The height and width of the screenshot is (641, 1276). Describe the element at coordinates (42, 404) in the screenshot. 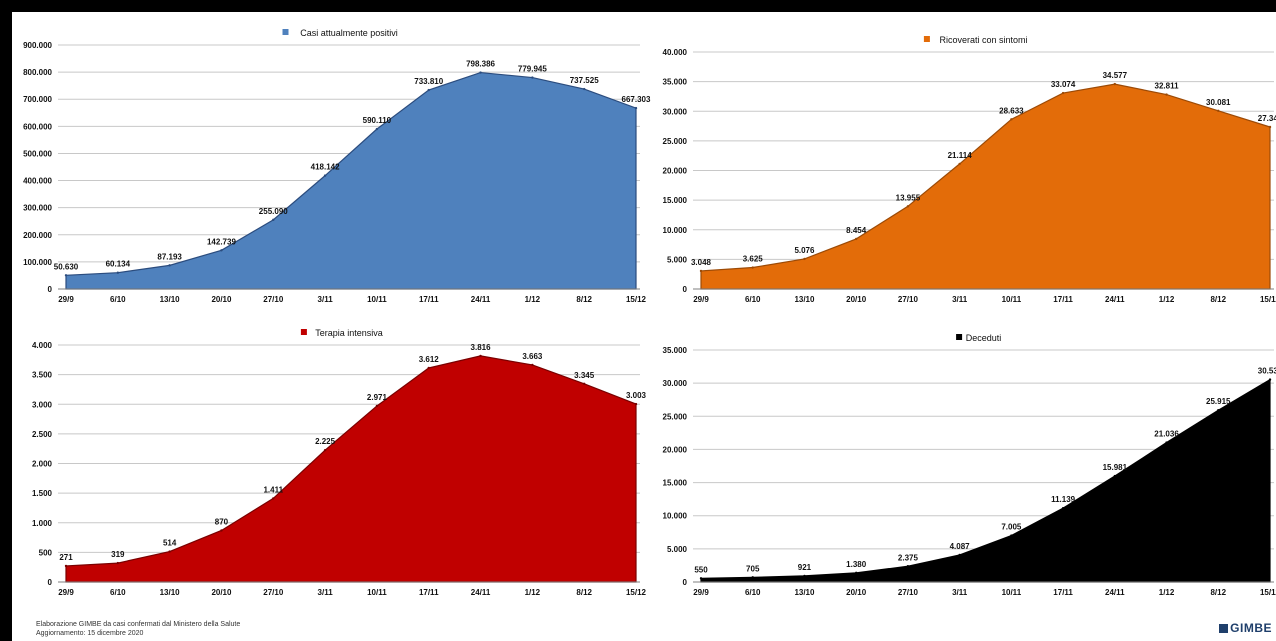

I see `y-tick-label: 3.000` at that location.